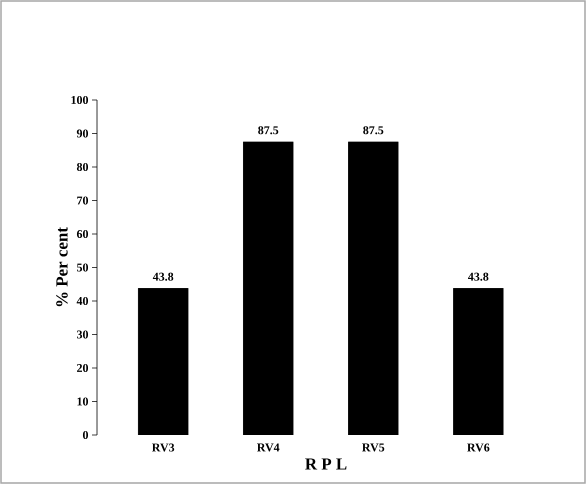  Describe the element at coordinates (82, 301) in the screenshot. I see `y-tick-label: 40` at that location.